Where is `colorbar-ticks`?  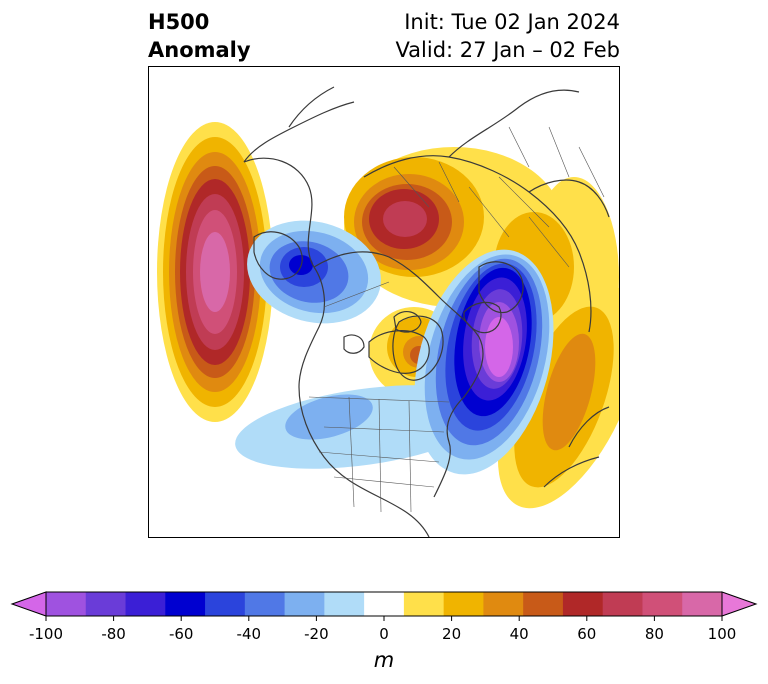
colorbar-ticks is located at coordinates (384, 618).